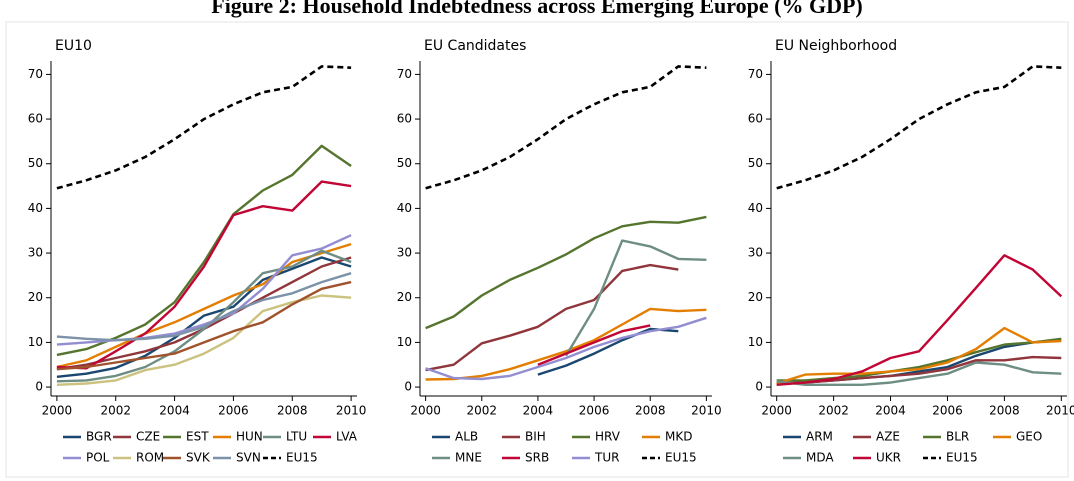 The height and width of the screenshot is (481, 1074). What do you see at coordinates (73, 46) in the screenshot?
I see `panel-title: EU10` at bounding box center [73, 46].